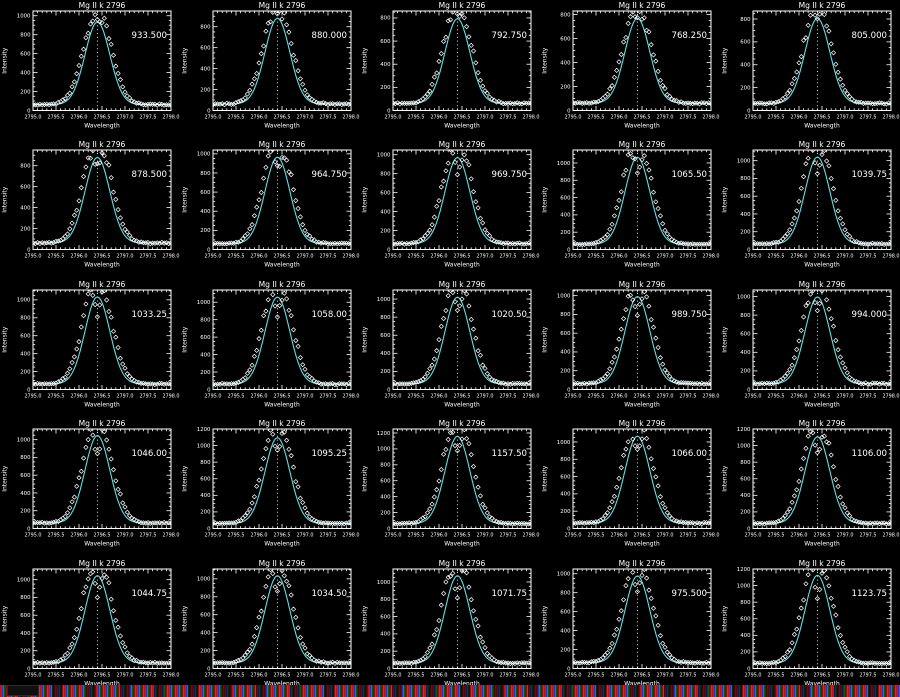 The image size is (900, 697). Describe the element at coordinates (509, 594) in the screenshot. I see `peak-value-annotation: 1071.75` at that location.